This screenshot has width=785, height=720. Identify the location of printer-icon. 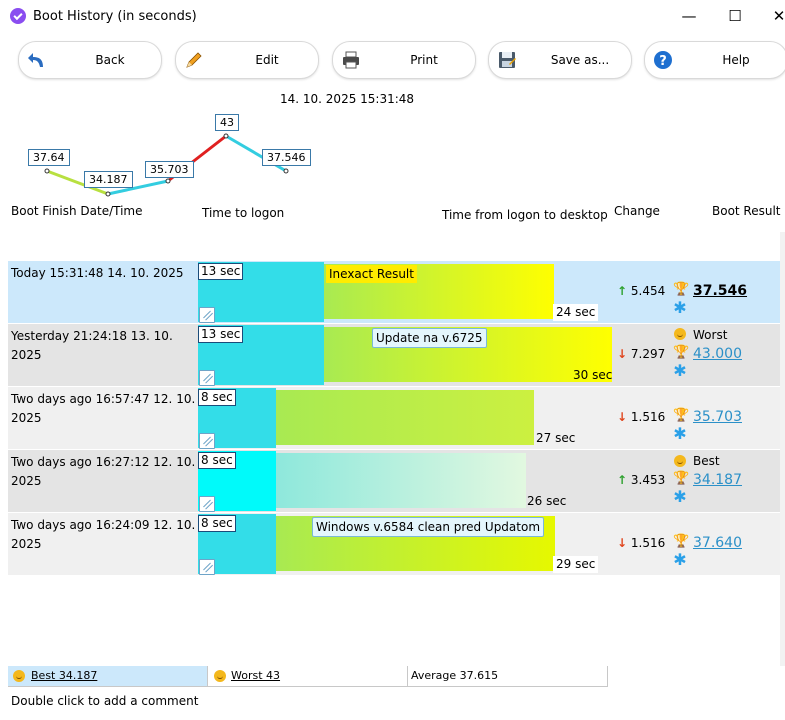
(351, 60).